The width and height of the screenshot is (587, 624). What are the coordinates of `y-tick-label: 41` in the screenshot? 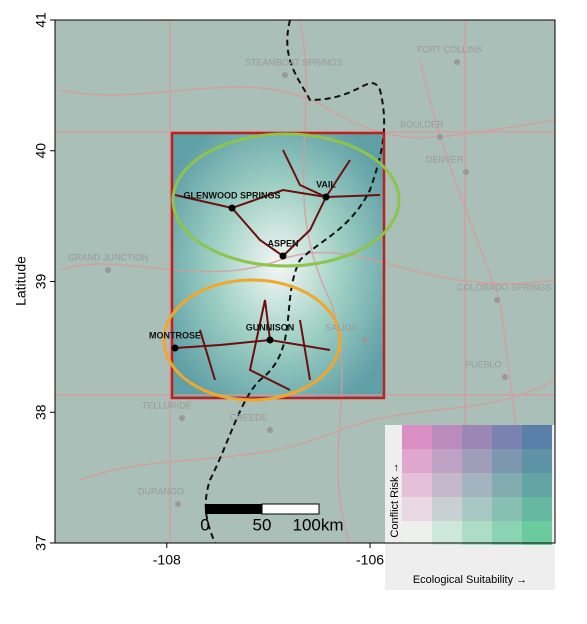 It's located at (41, 20).